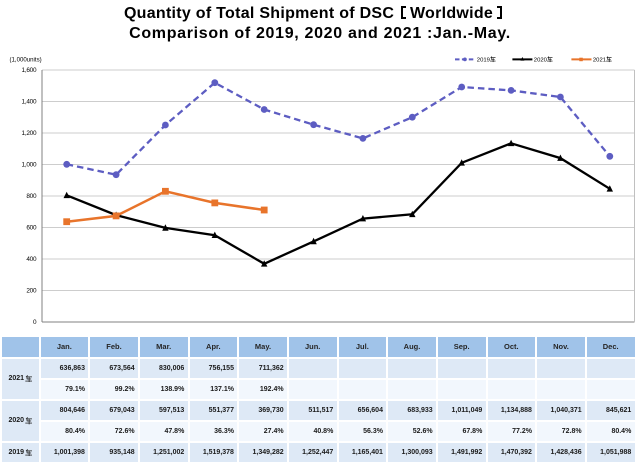 The image size is (640, 467). What do you see at coordinates (31, 228) in the screenshot?
I see `svg-text: 600` at bounding box center [31, 228].